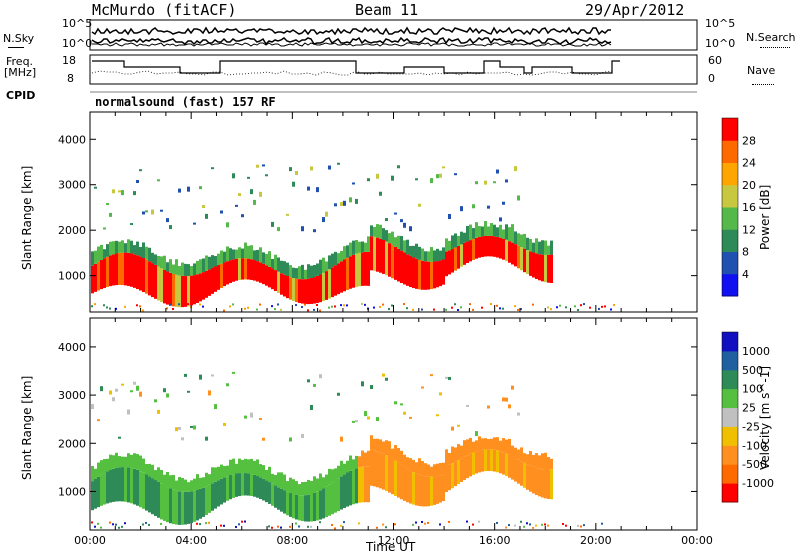 This screenshot has height=554, width=800. I want to click on power-colorbar-frame, so click(730, 207).